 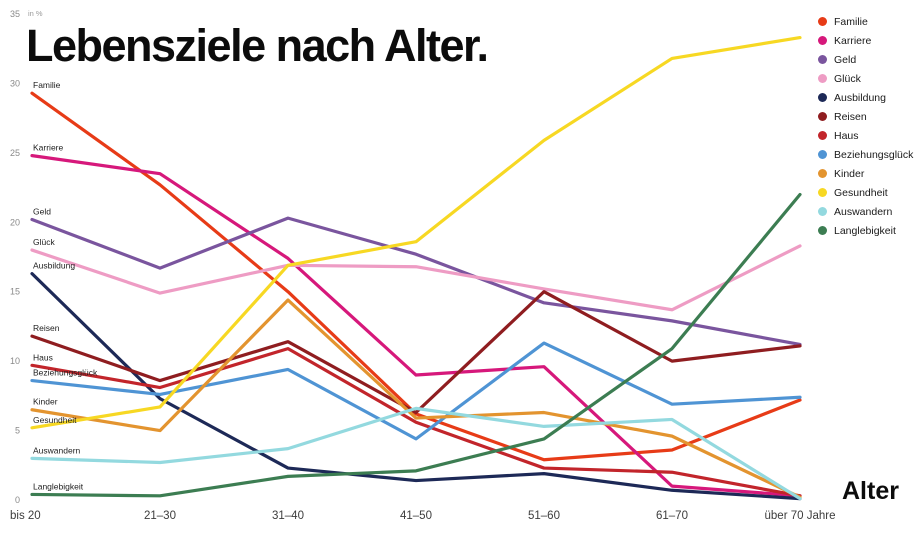 I want to click on legend-label-haus: Haus, so click(x=846, y=135).